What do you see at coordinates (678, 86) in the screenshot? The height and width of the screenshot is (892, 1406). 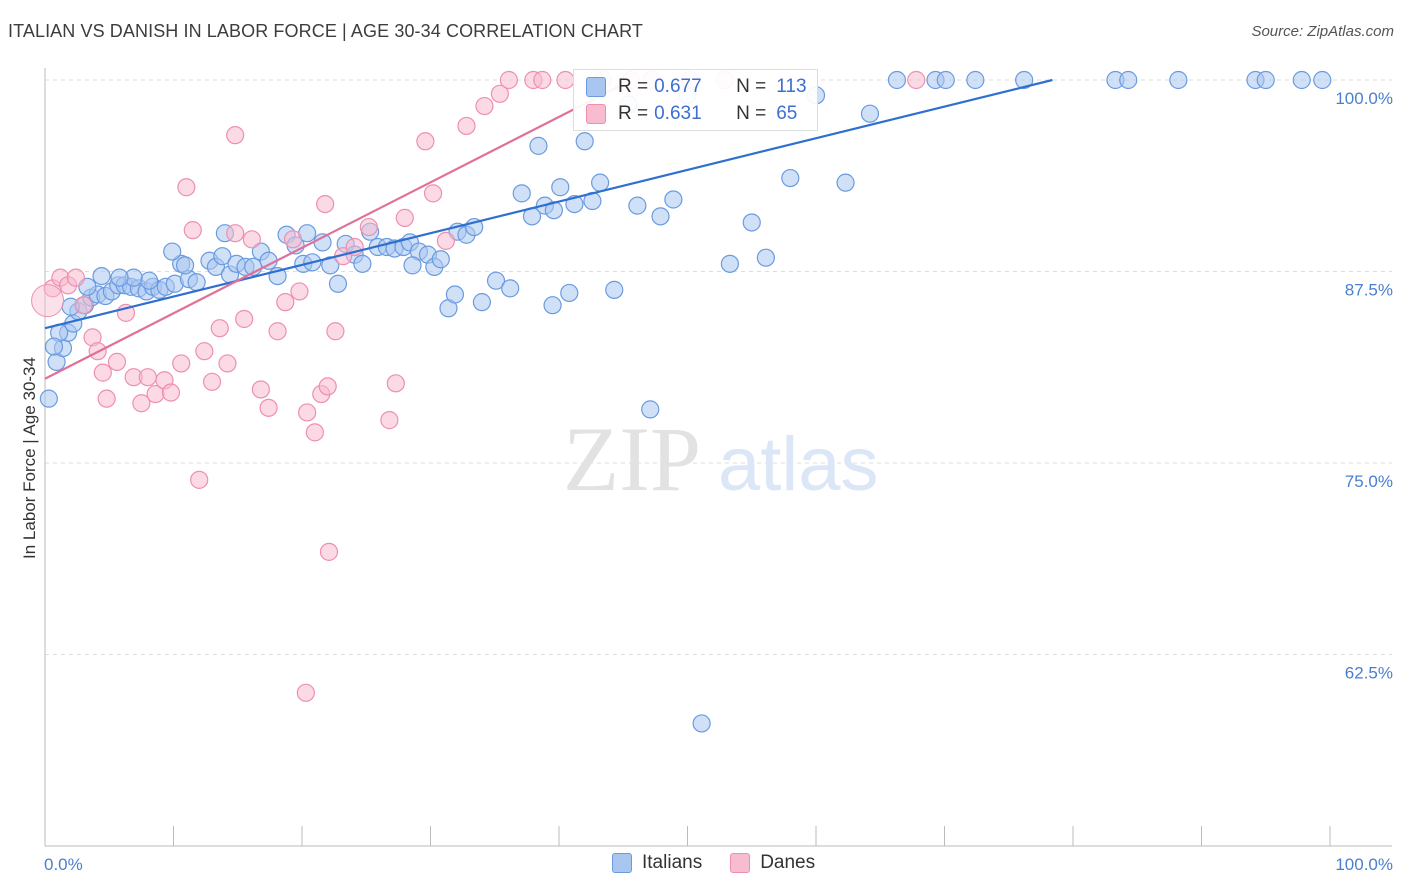 I see `r-value: 0.677` at bounding box center [678, 86].